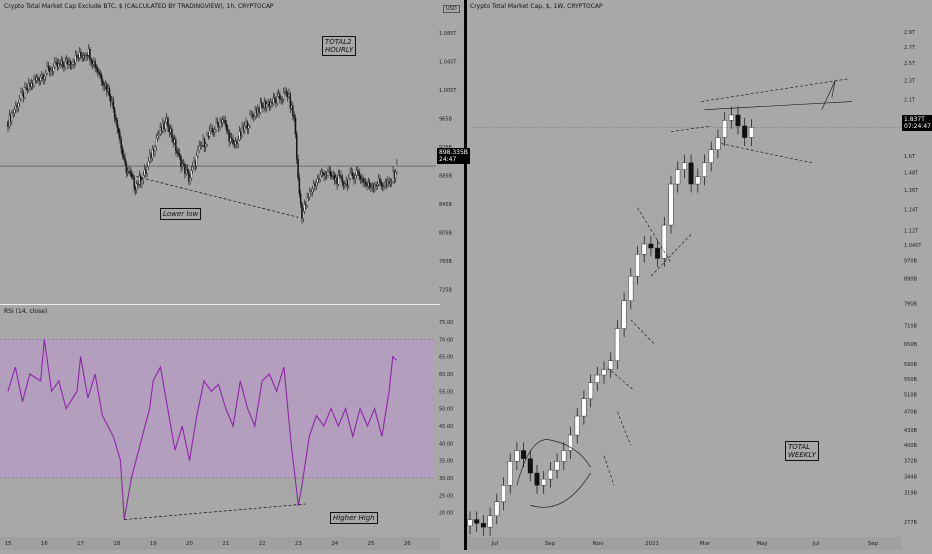 This screenshot has height=554, width=932. What do you see at coordinates (802, 451) in the screenshot?
I see `annotation-total-weekly: TOTAL WEEKLY` at bounding box center [802, 451].